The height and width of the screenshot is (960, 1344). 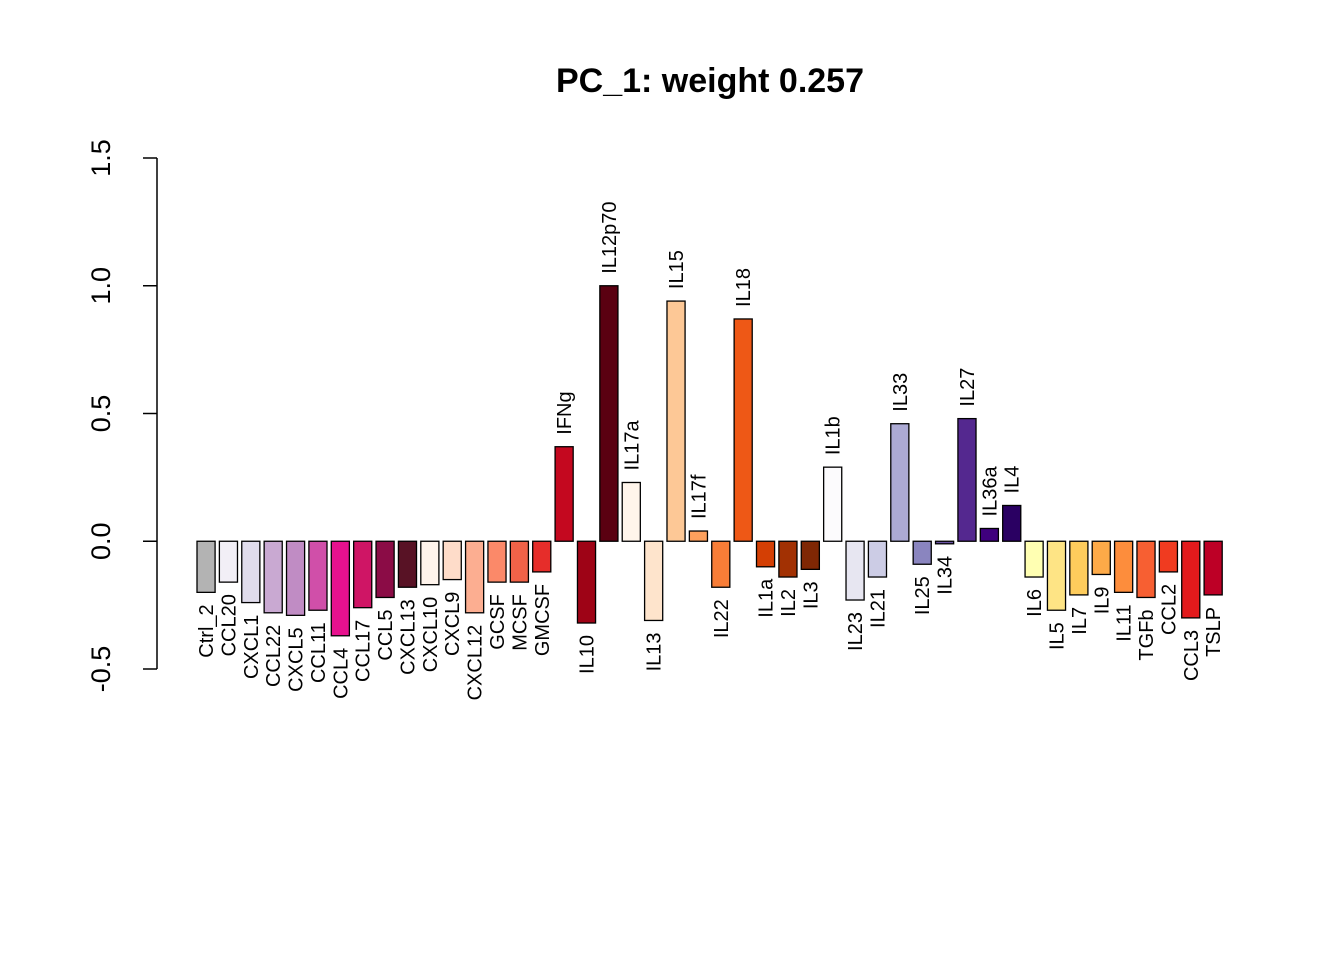 What do you see at coordinates (923, 595) in the screenshot?
I see `bar-label: IL25` at bounding box center [923, 595].